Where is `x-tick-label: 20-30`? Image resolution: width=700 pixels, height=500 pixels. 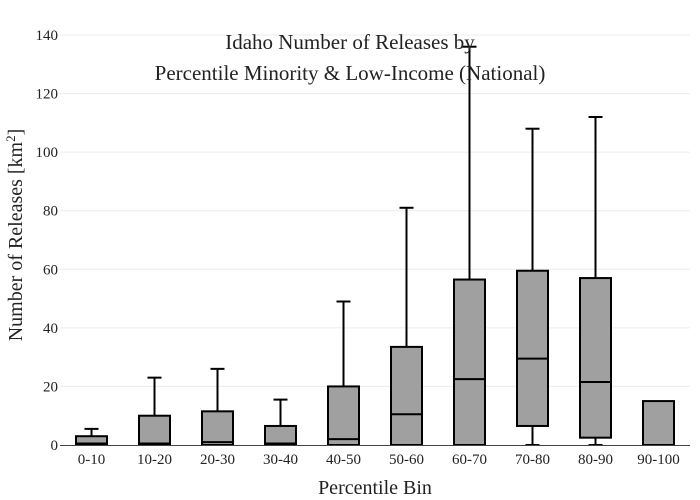 x-tick-label: 20-30 is located at coordinates (217, 460).